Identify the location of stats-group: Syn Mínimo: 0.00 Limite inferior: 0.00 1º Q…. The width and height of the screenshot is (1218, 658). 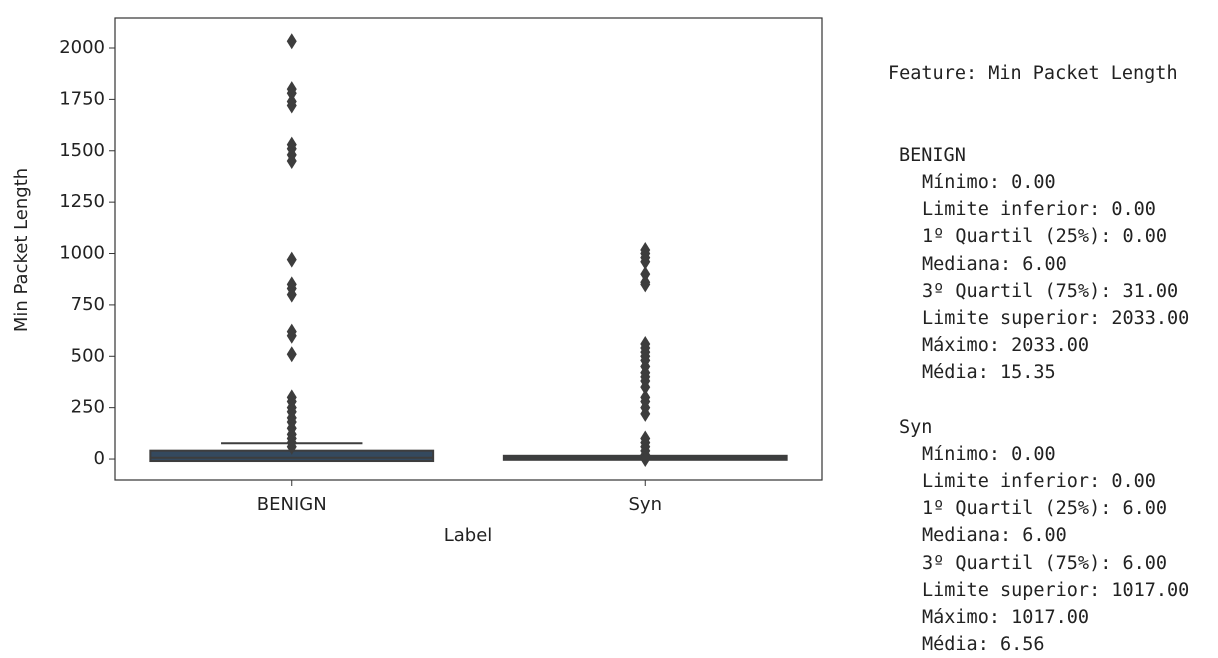
(1038, 536).